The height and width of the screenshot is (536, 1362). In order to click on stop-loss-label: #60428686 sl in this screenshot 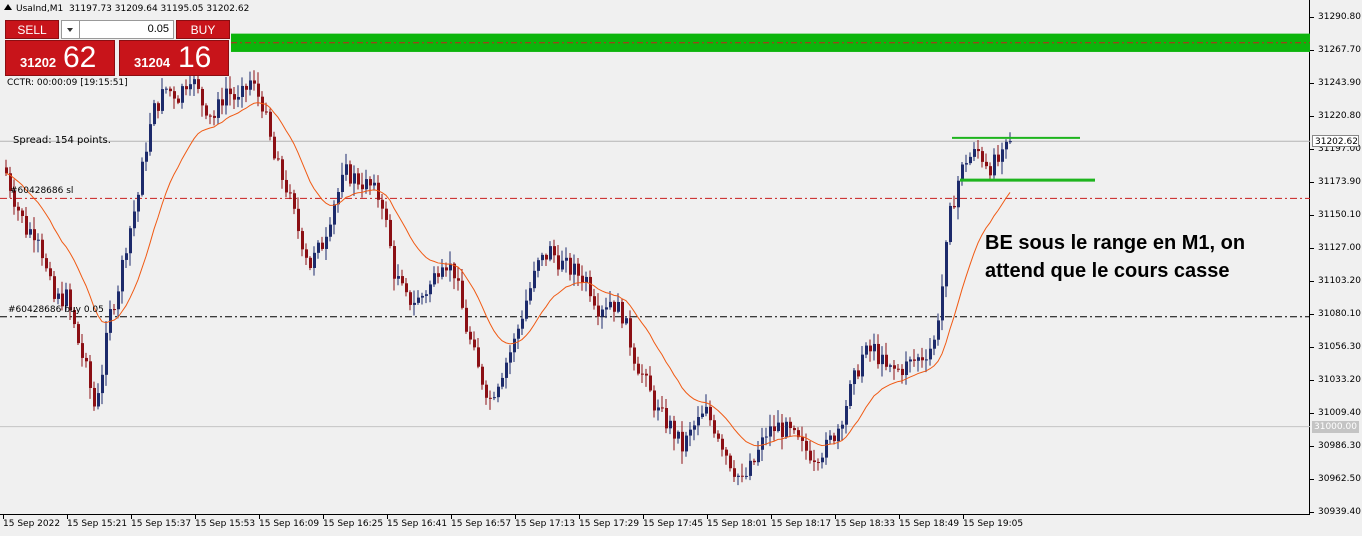, I will do `click(42, 191)`.